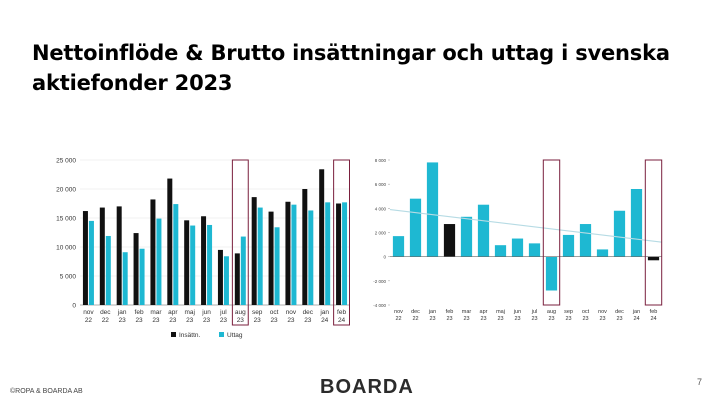 The width and height of the screenshot is (720, 405). What do you see at coordinates (190, 335) in the screenshot?
I see `legend-label: Insättn.` at bounding box center [190, 335].